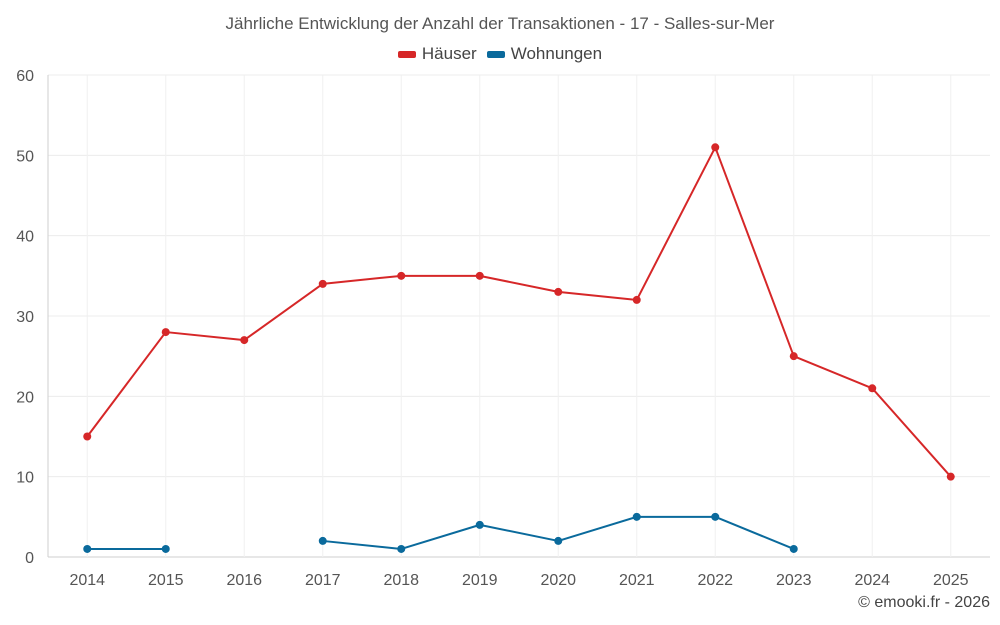 The width and height of the screenshot is (1000, 625). What do you see at coordinates (449, 53) in the screenshot?
I see `legend-label-haeuser: Häuser` at bounding box center [449, 53].